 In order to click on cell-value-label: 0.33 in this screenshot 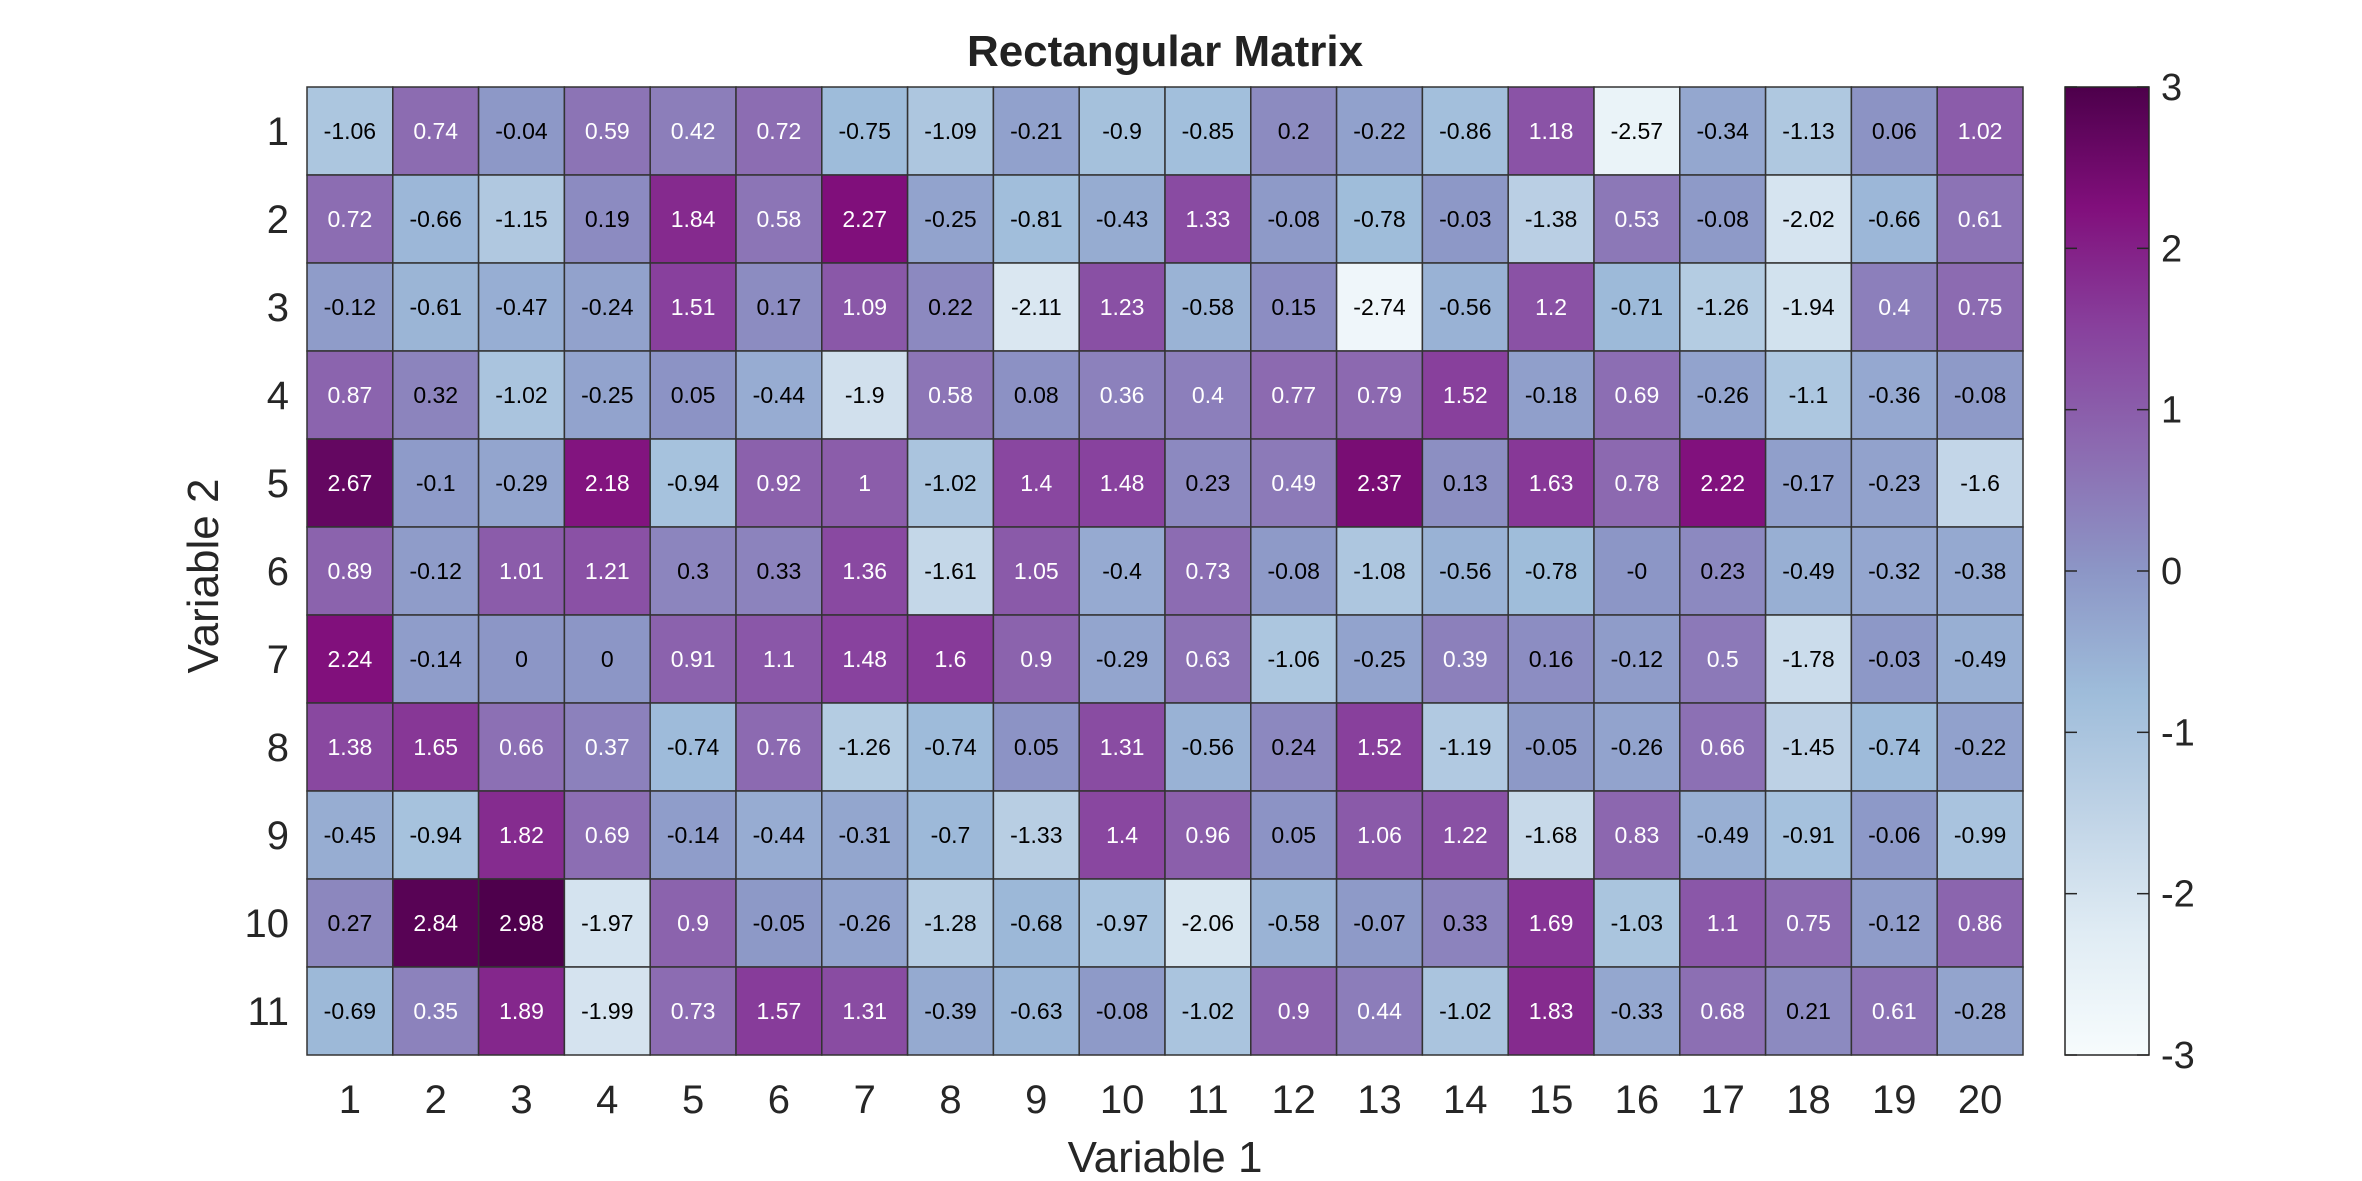, I will do `click(1465, 923)`.